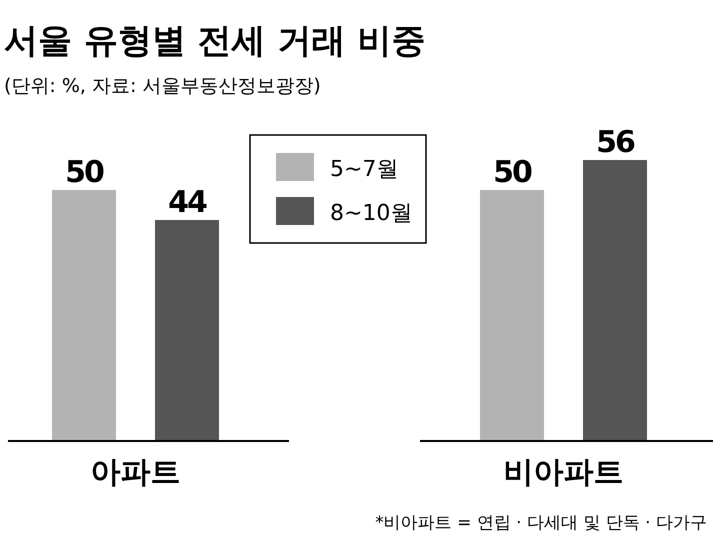  What do you see at coordinates (187, 202) in the screenshot?
I see `data-label: 44` at bounding box center [187, 202].